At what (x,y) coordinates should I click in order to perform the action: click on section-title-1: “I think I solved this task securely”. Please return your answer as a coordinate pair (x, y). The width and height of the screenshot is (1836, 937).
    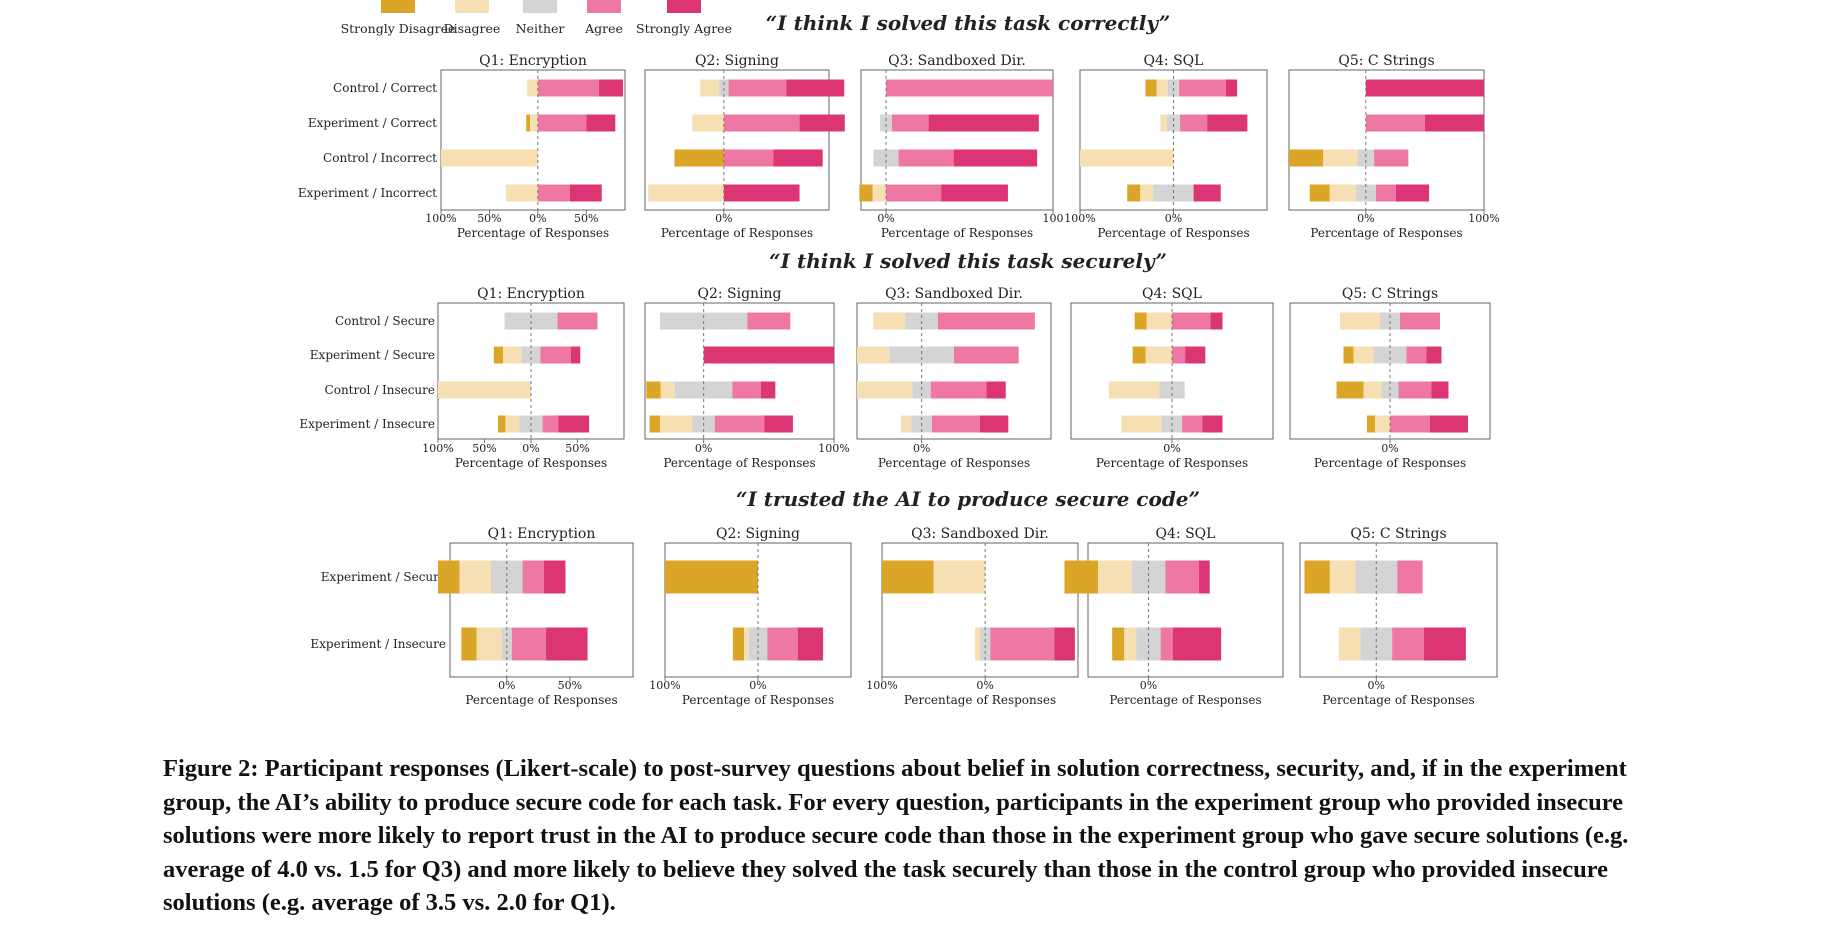
    Looking at the image, I should click on (968, 261).